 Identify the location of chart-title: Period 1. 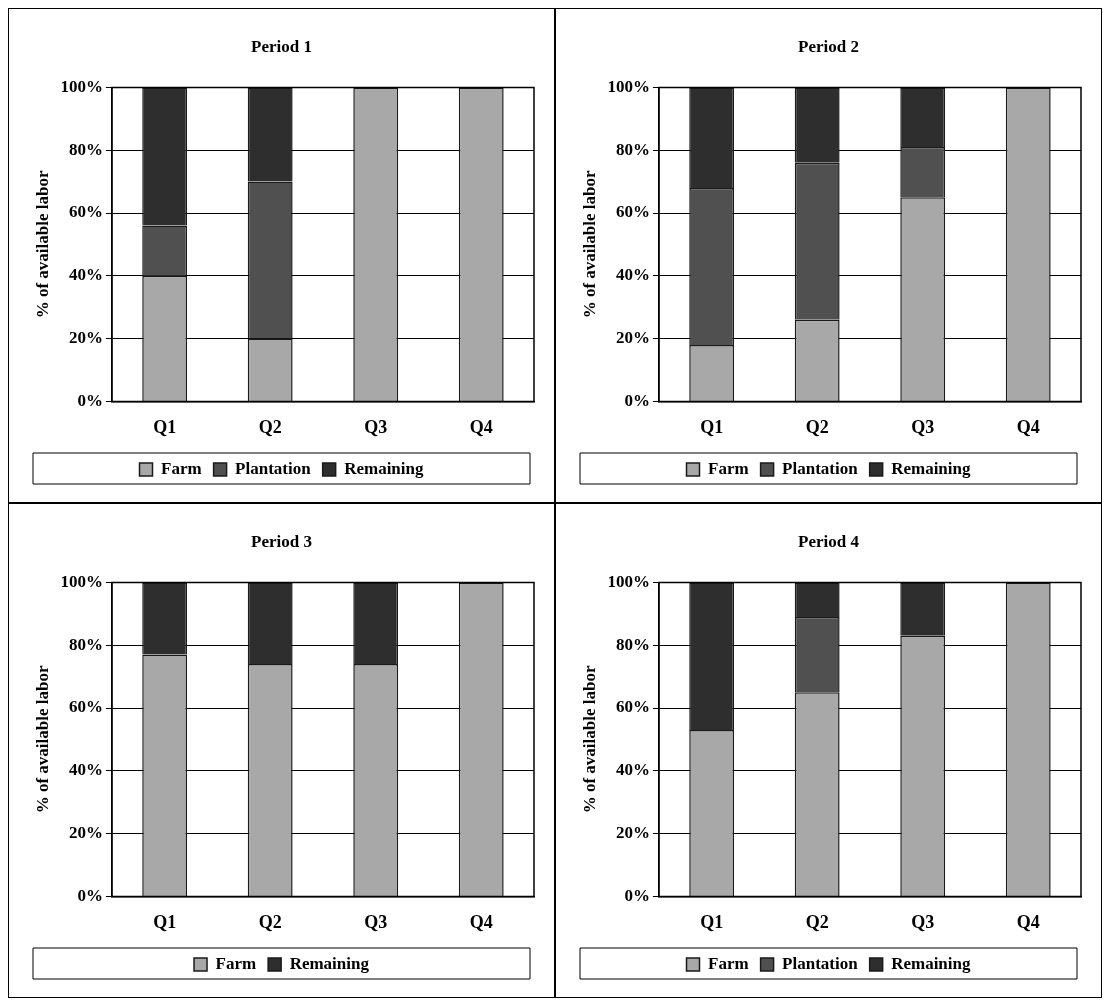
(281, 46).